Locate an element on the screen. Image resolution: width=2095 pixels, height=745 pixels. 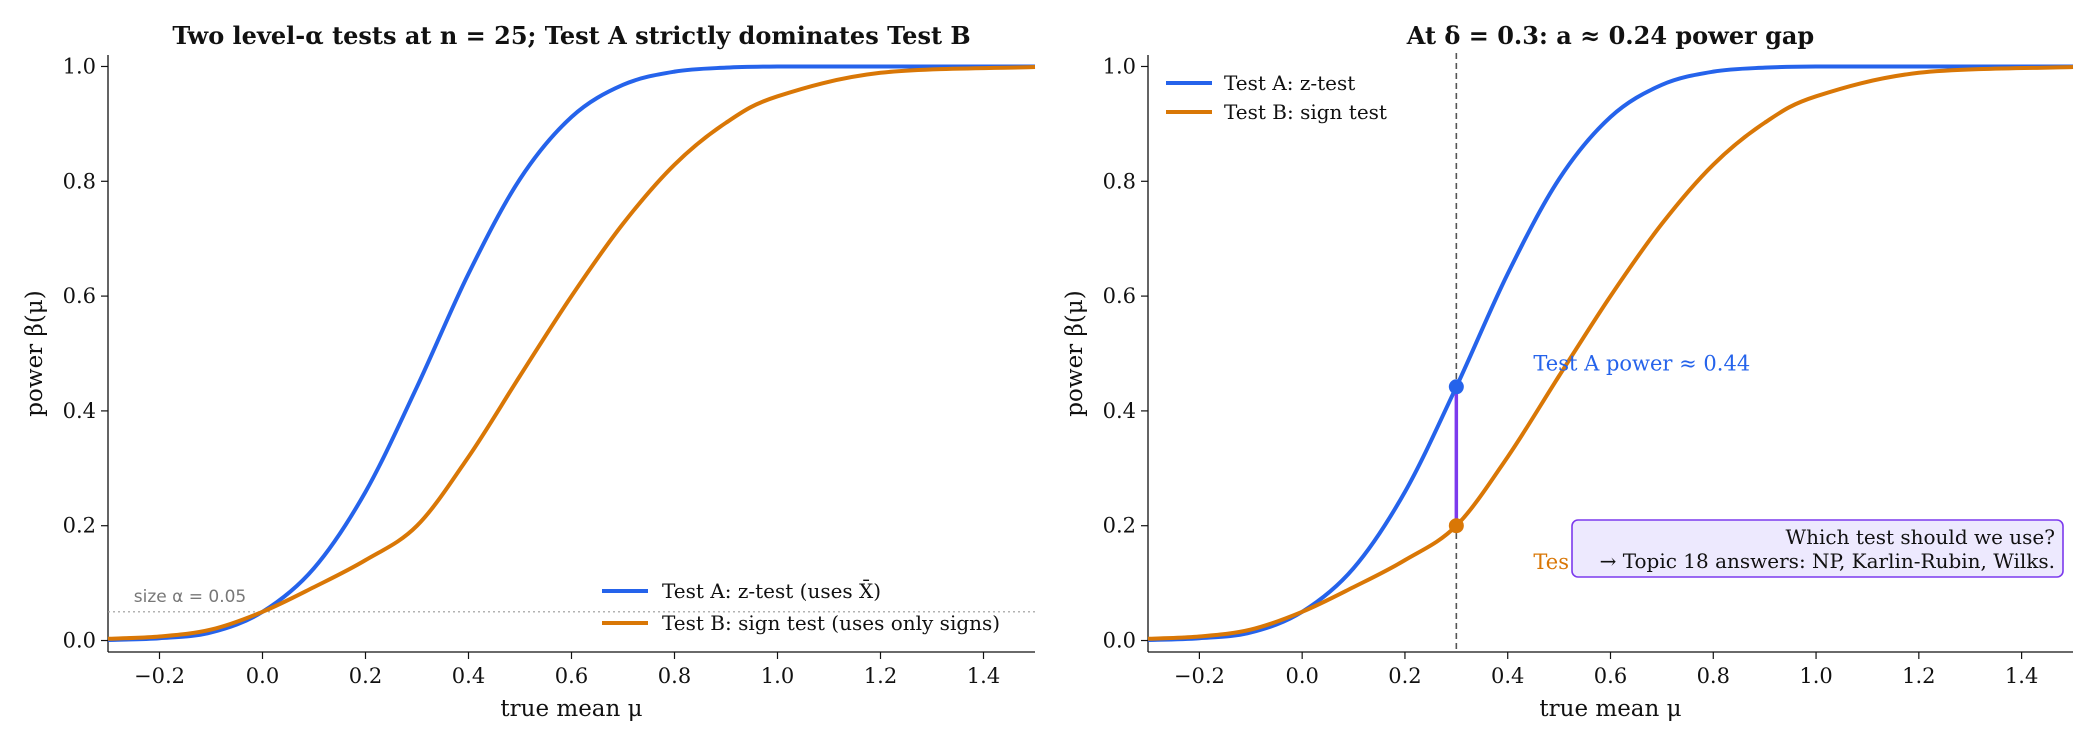
legend-label: Test A: z-test (uses X̄) is located at coordinates (771, 590).